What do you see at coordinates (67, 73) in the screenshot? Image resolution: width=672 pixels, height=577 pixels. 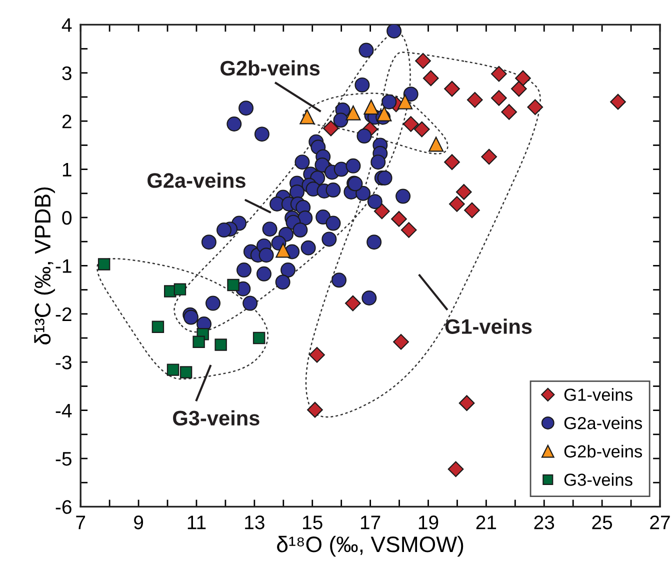 I see `y-tick-label: 3` at bounding box center [67, 73].